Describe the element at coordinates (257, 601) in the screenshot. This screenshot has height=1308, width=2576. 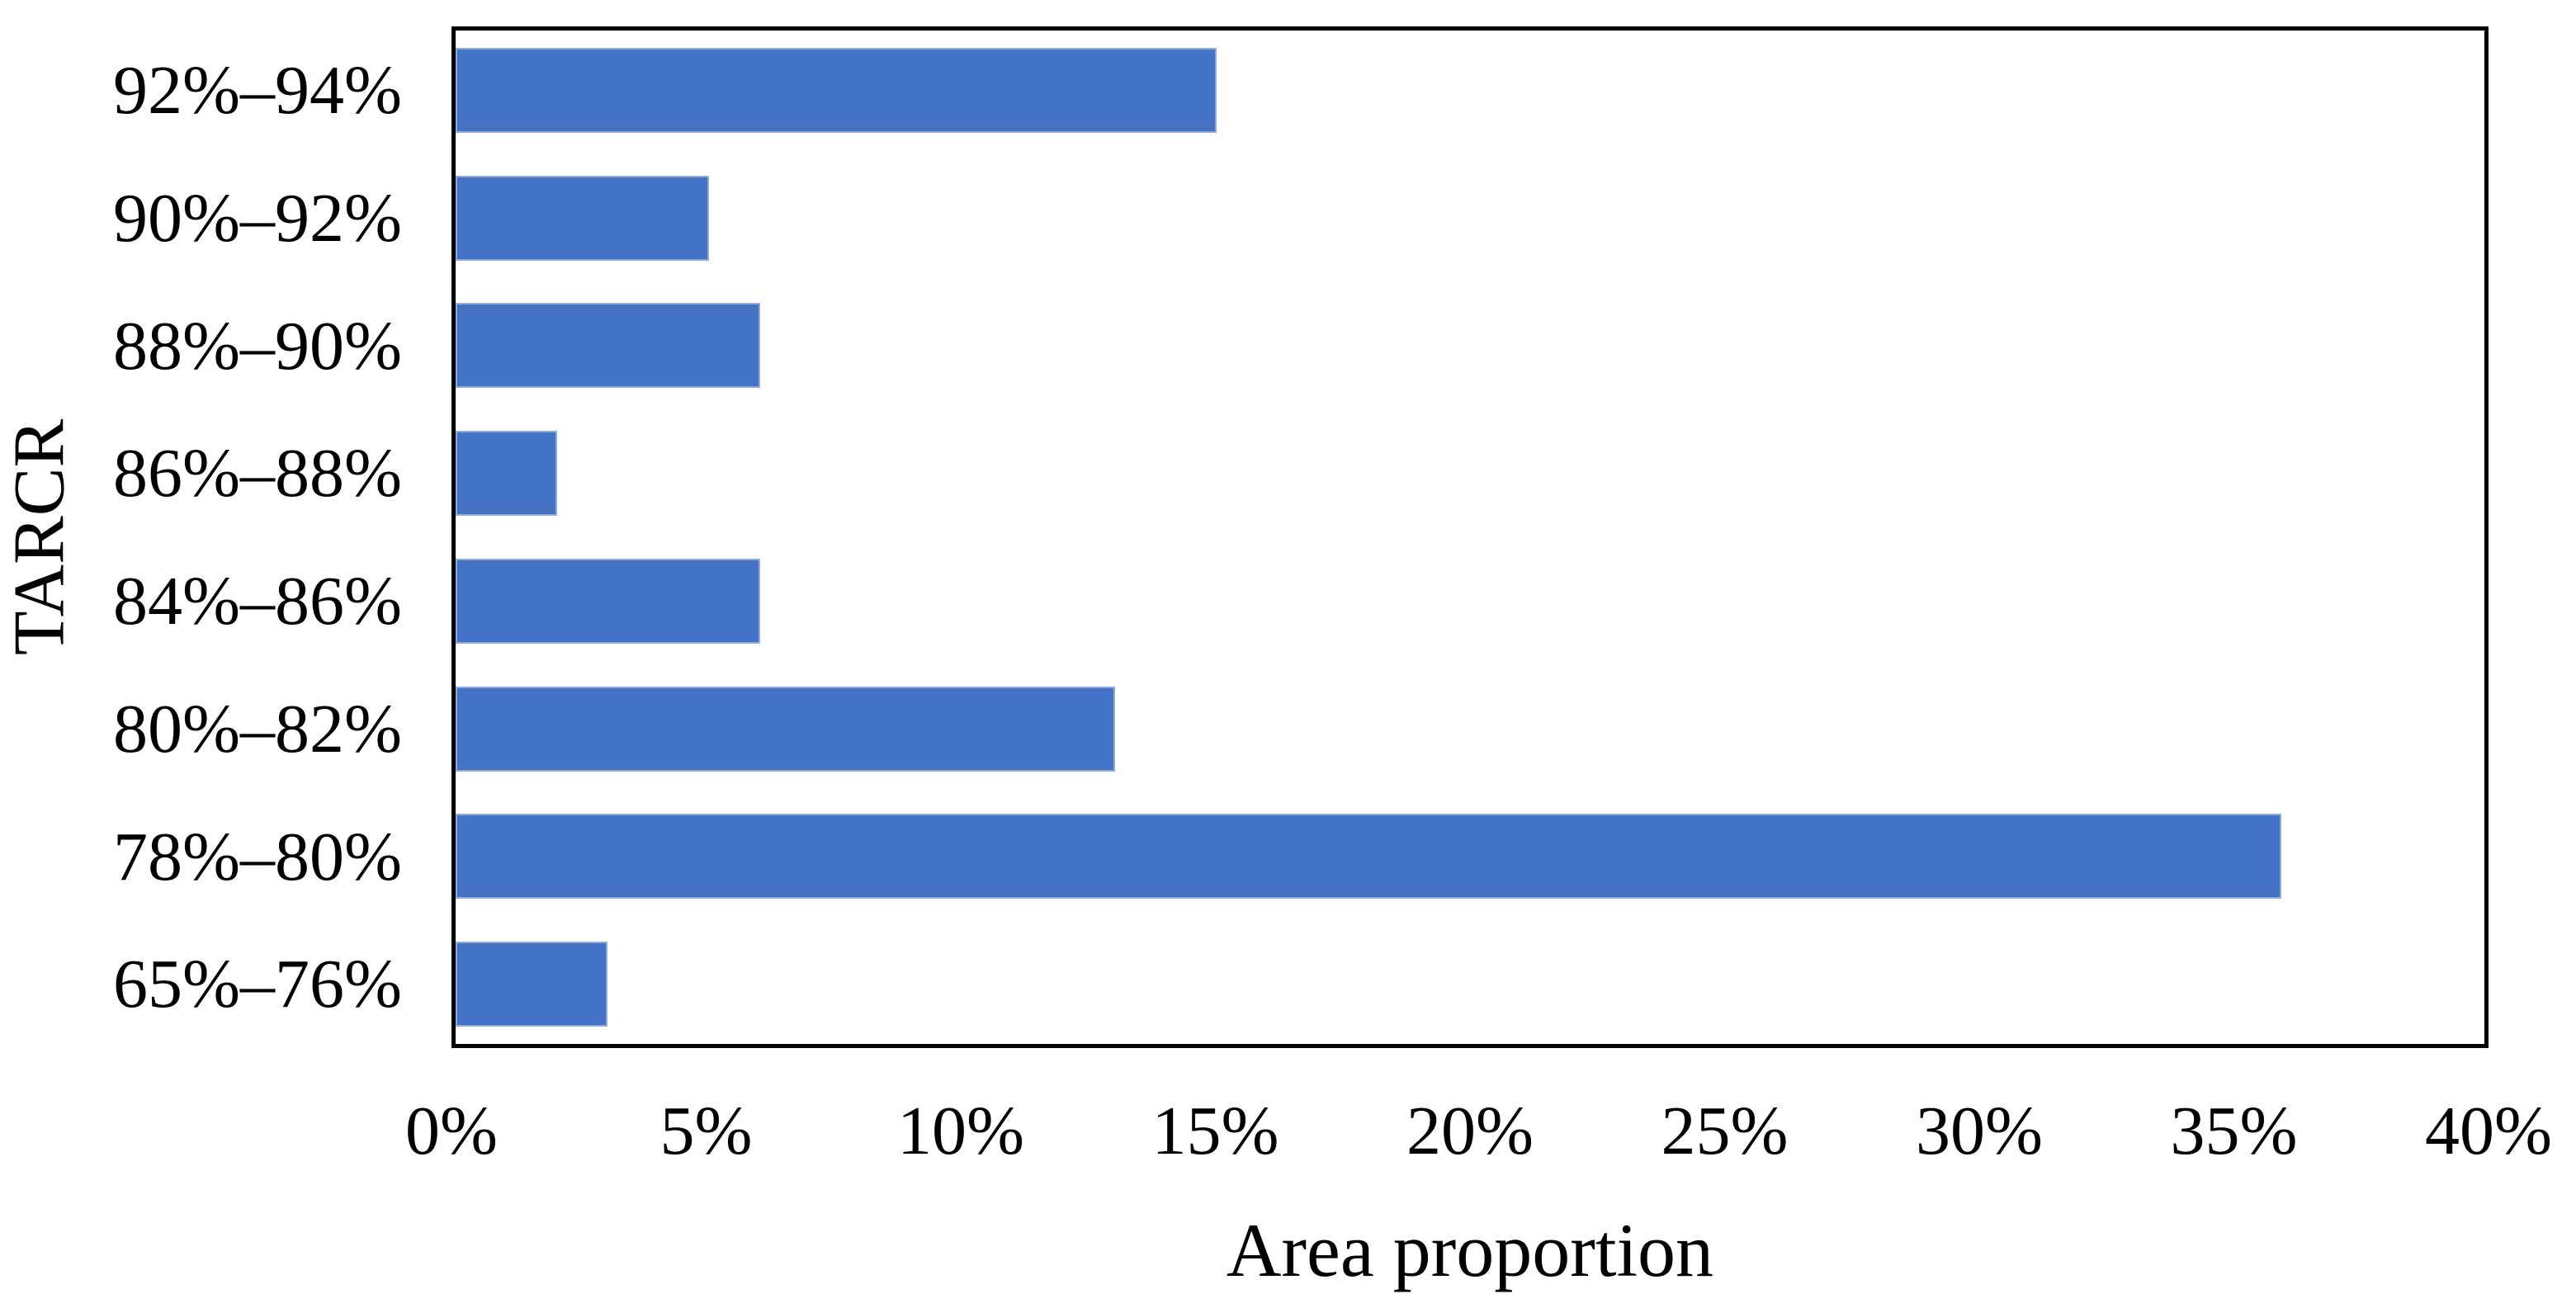
I see `y-tick-label: 84%–86%` at that location.